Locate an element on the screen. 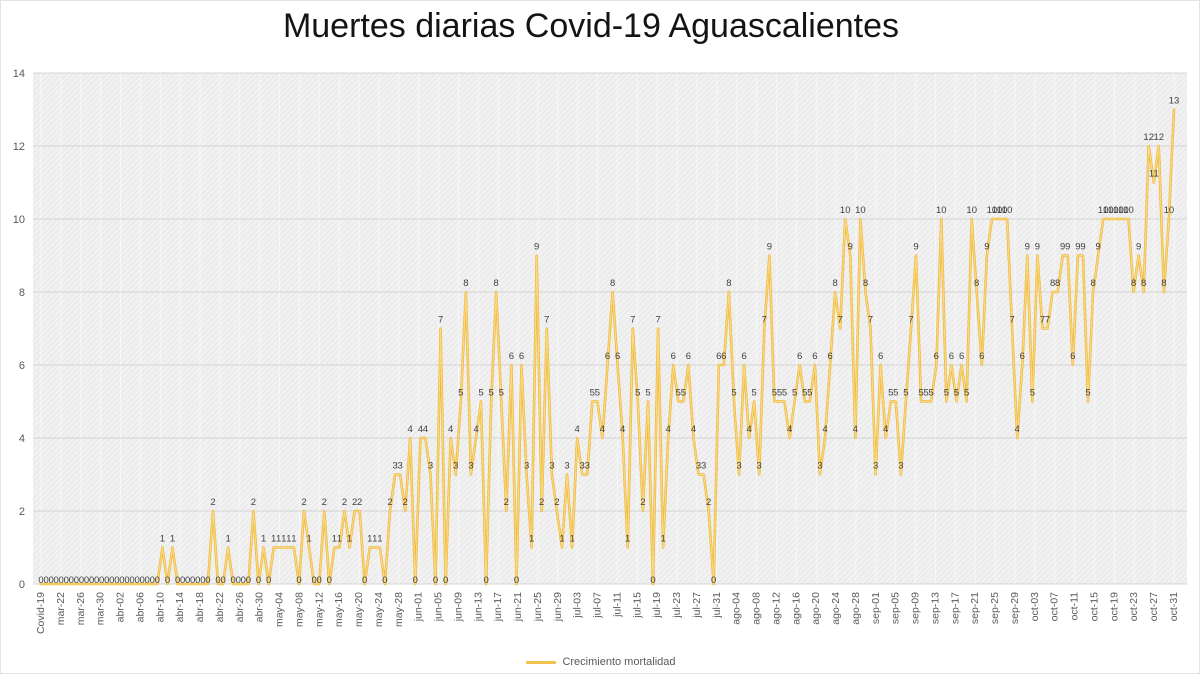 This screenshot has width=1200, height=674. svg-text: sep-21 is located at coordinates (975, 608).